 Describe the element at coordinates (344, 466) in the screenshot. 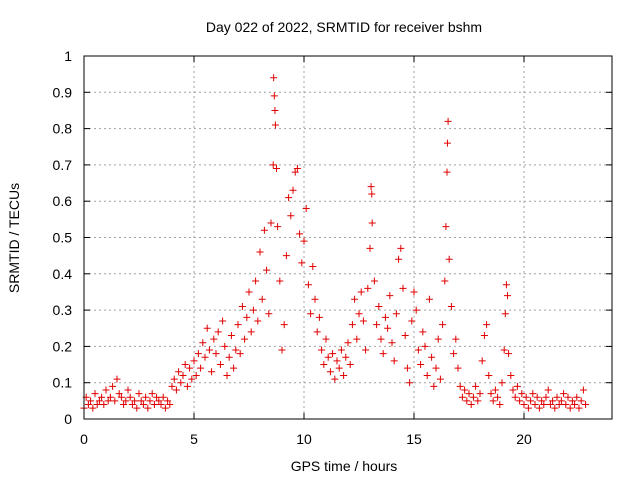

I see `x-axis-label: GPS time / hours` at that location.